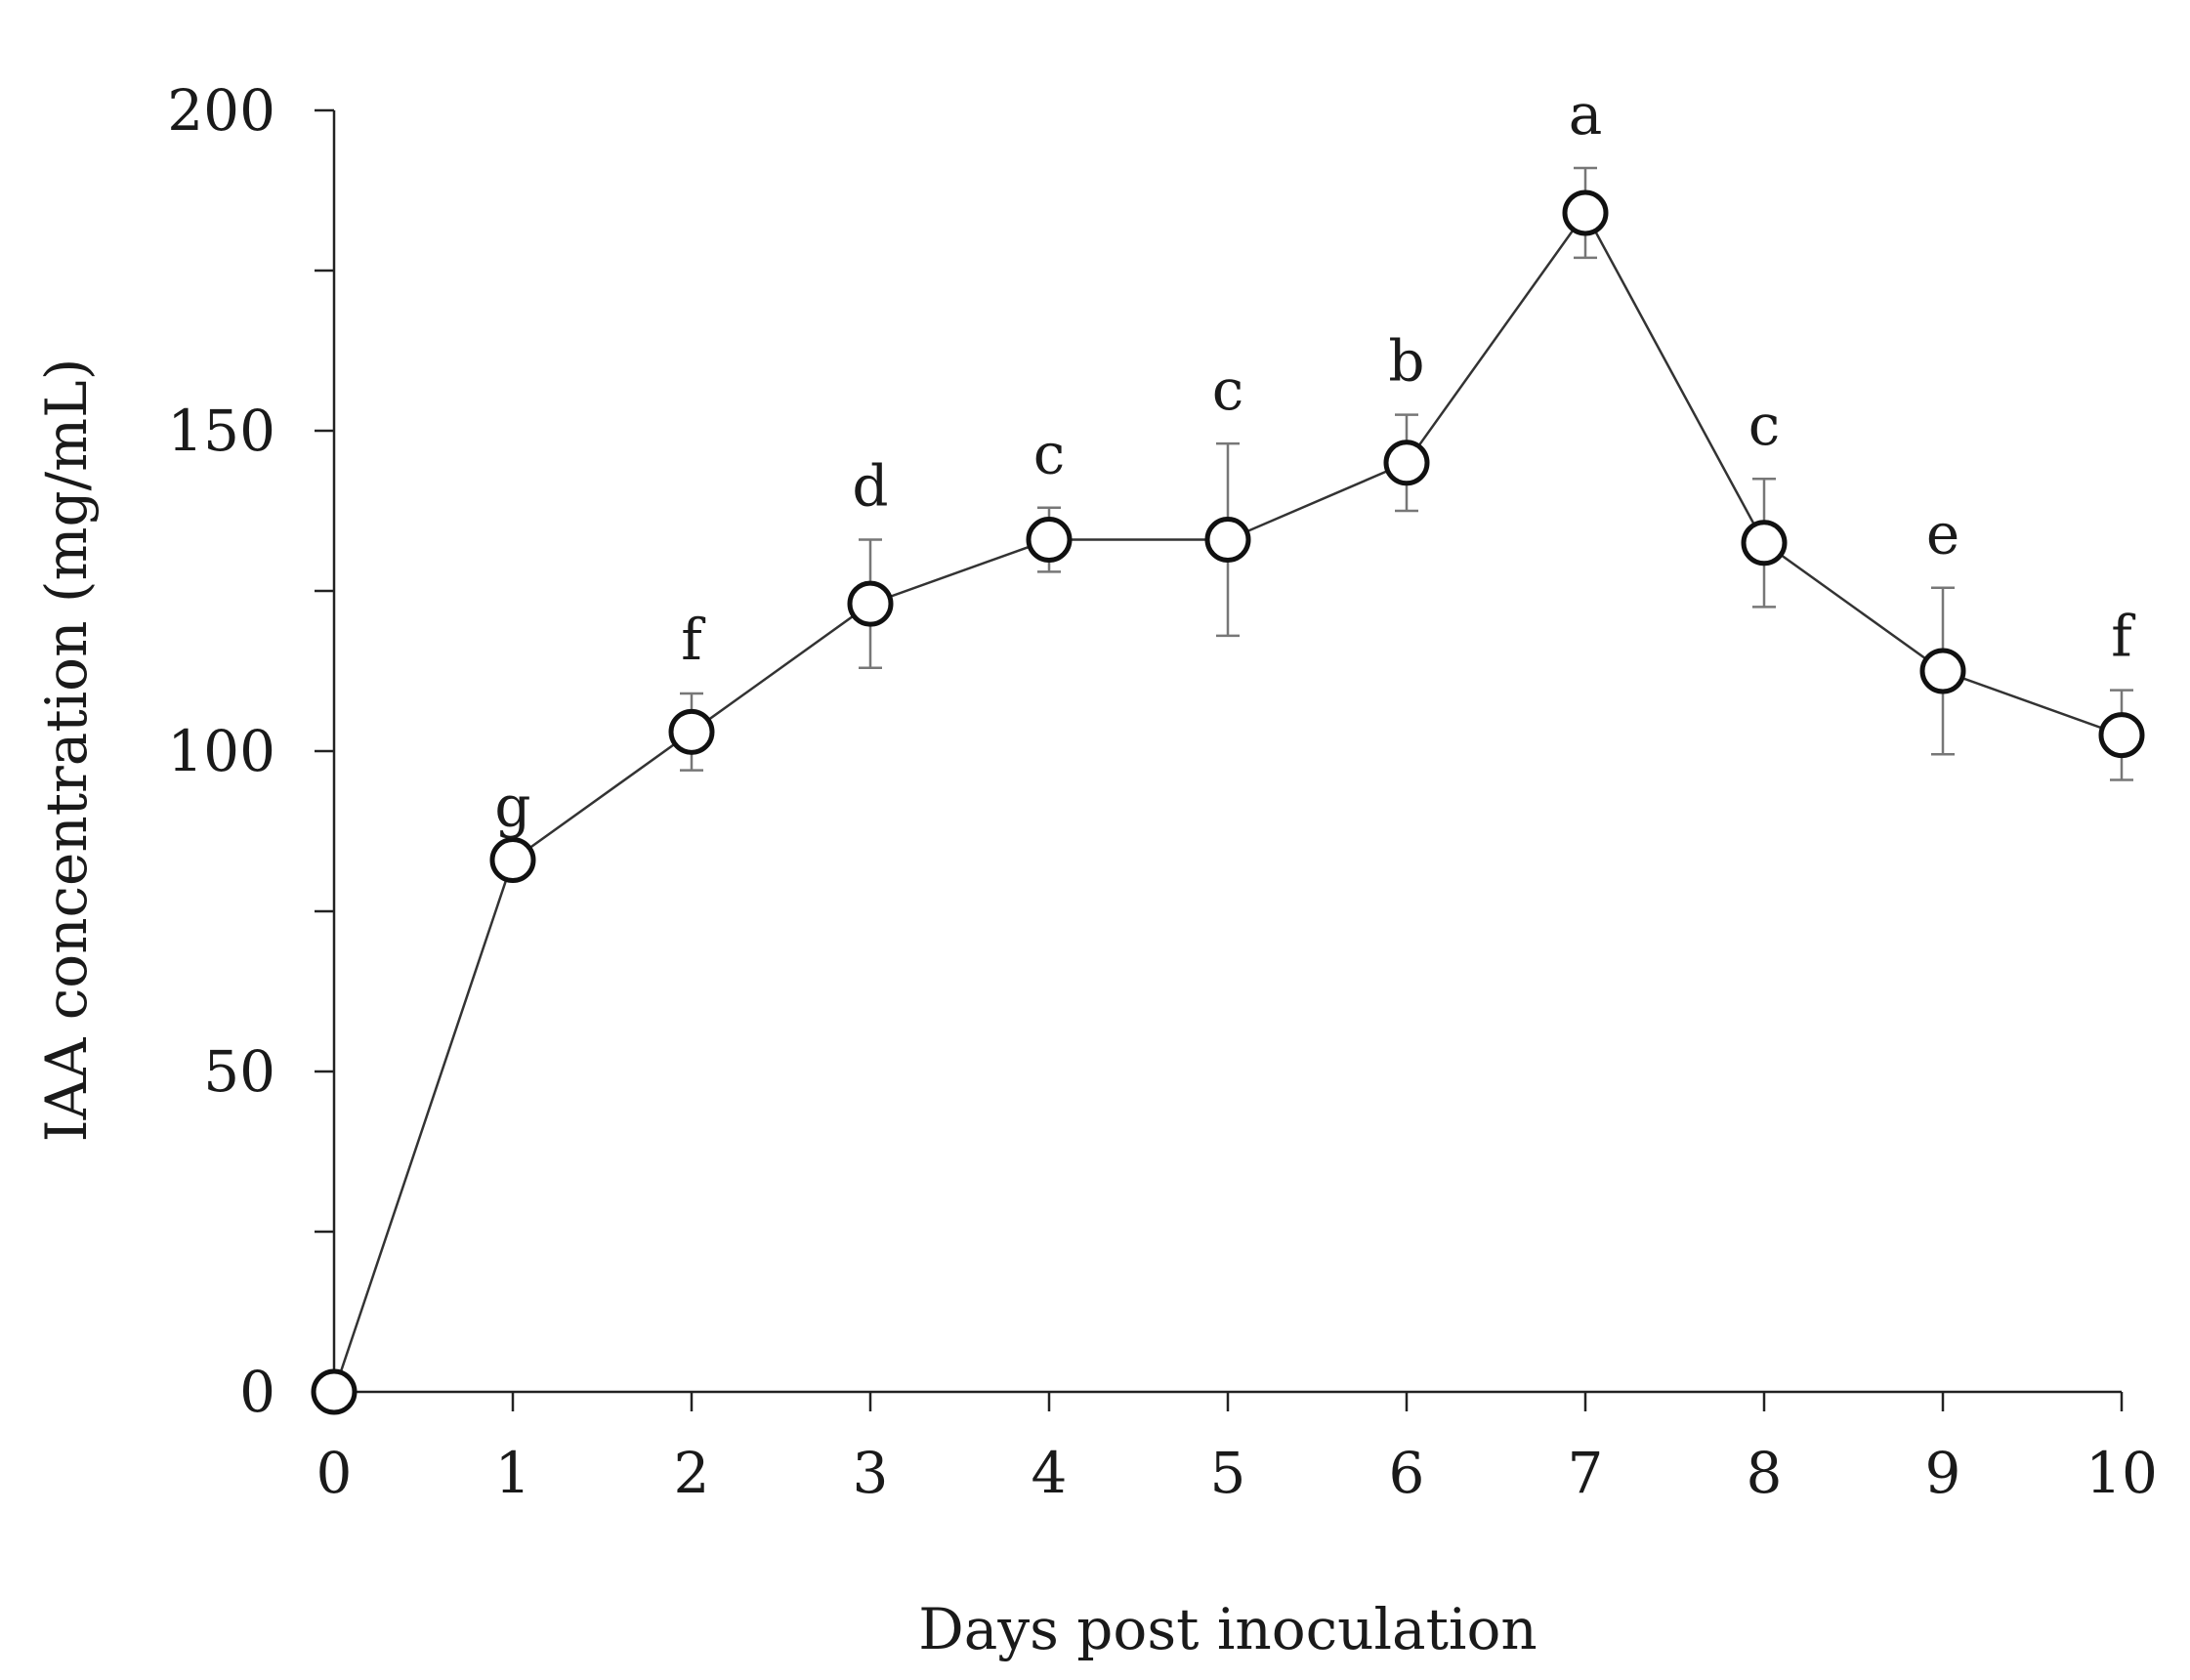 The height and width of the screenshot is (1680, 2190). What do you see at coordinates (334, 1473) in the screenshot?
I see `x-tick-label: 0` at bounding box center [334, 1473].